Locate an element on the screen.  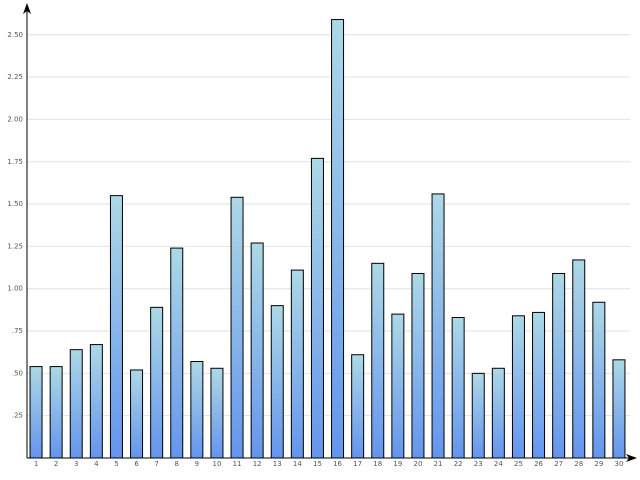
x-tick-label: 4 is located at coordinates (96, 464).